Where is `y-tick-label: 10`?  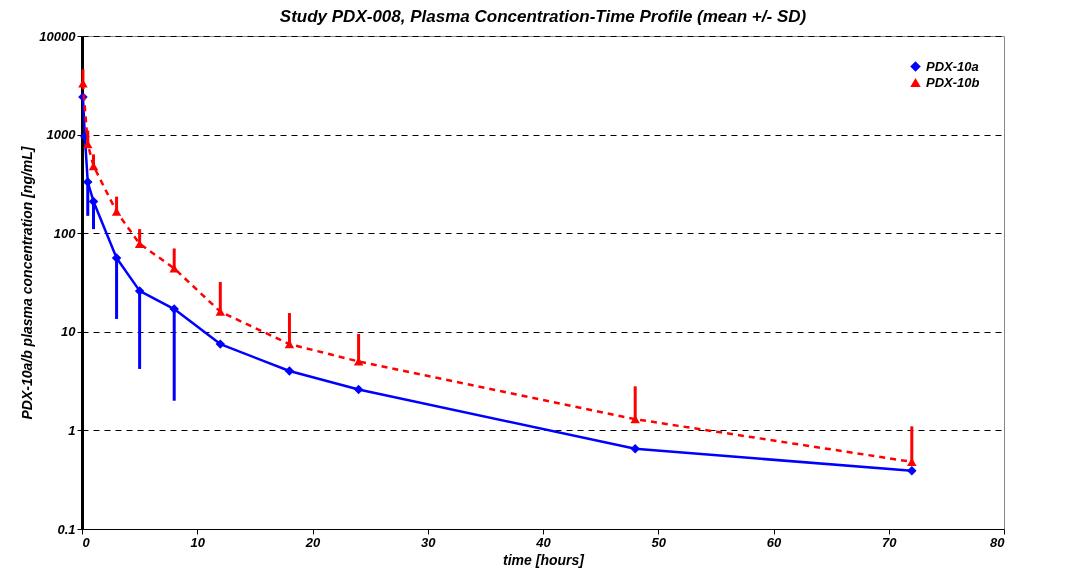 y-tick-label: 10 is located at coordinates (69, 332).